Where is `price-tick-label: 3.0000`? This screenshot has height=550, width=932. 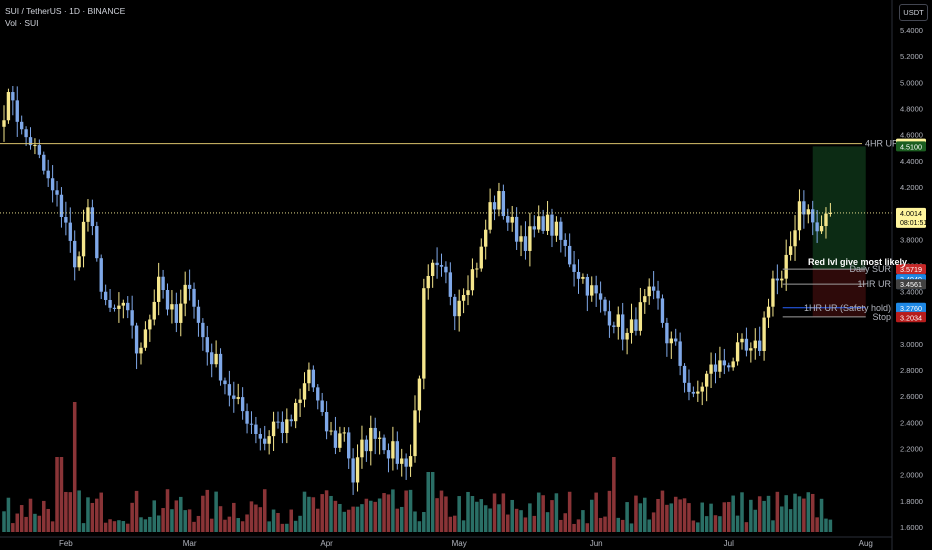 price-tick-label: 3.0000 is located at coordinates (911, 344).